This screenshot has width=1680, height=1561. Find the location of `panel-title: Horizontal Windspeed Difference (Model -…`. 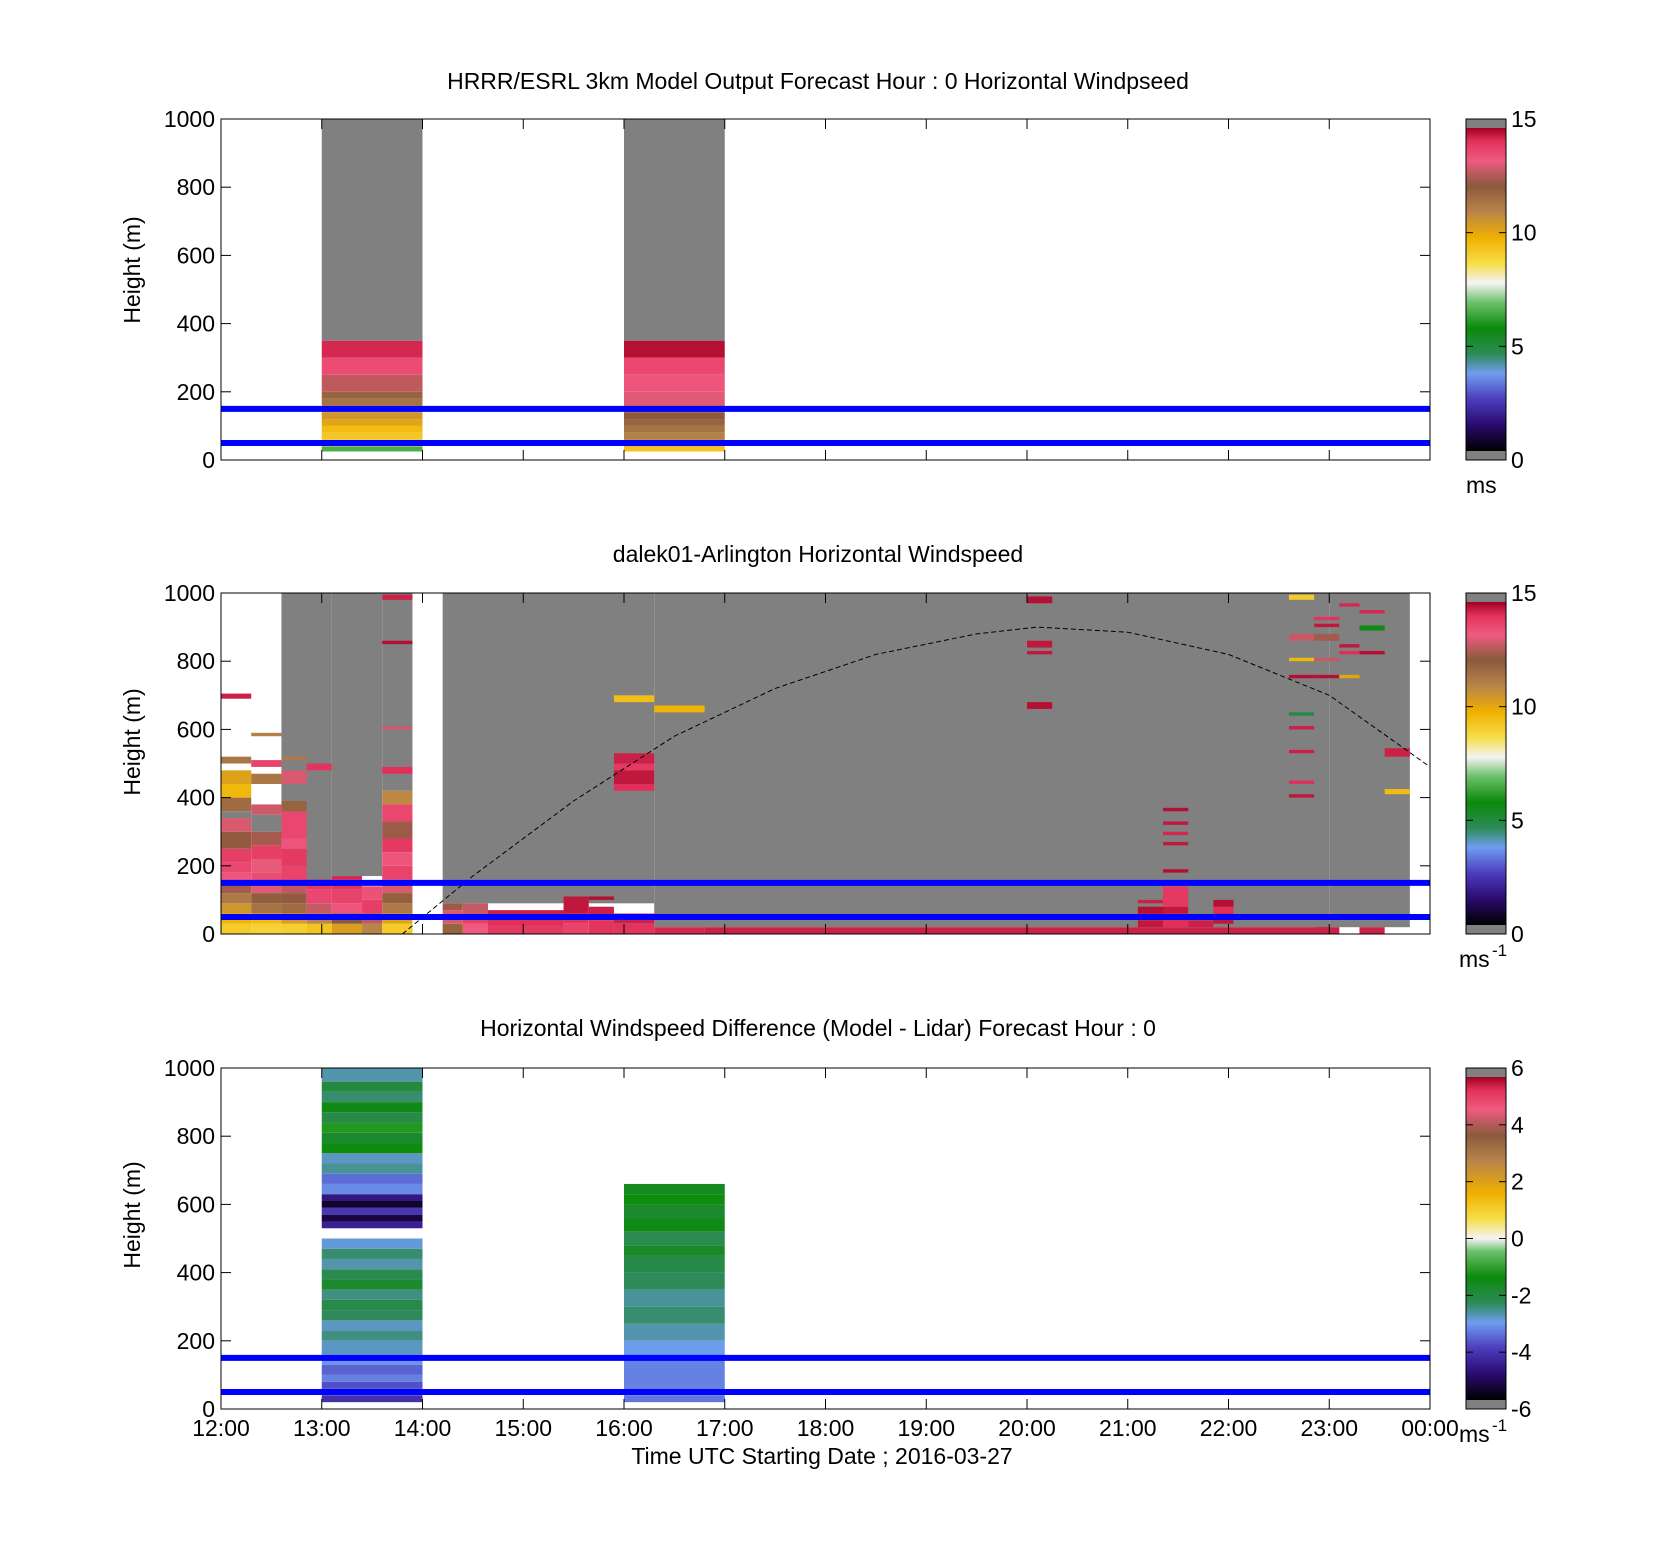

panel-title: Horizontal Windspeed Difference (Model -… is located at coordinates (818, 1028).